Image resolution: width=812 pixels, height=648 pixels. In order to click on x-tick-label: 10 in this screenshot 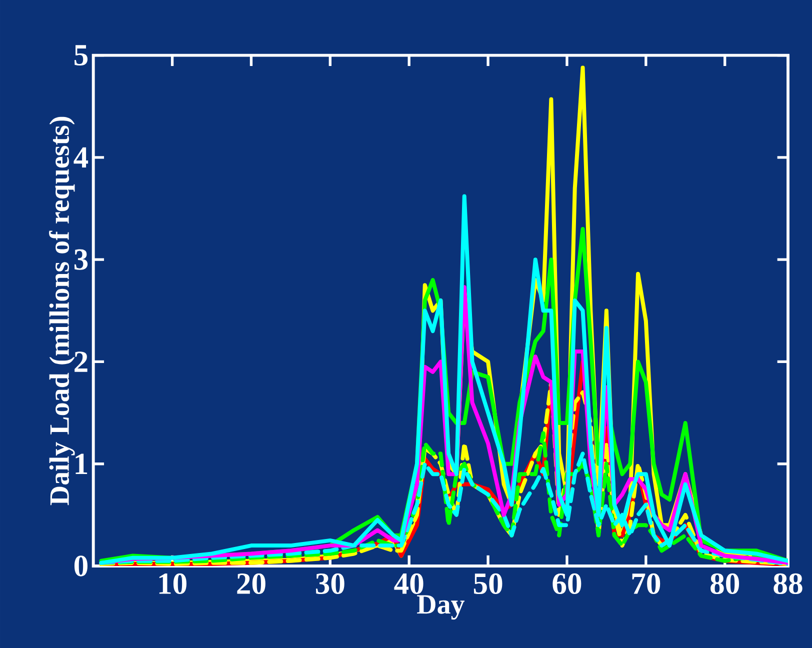, I will do `click(172, 583)`.